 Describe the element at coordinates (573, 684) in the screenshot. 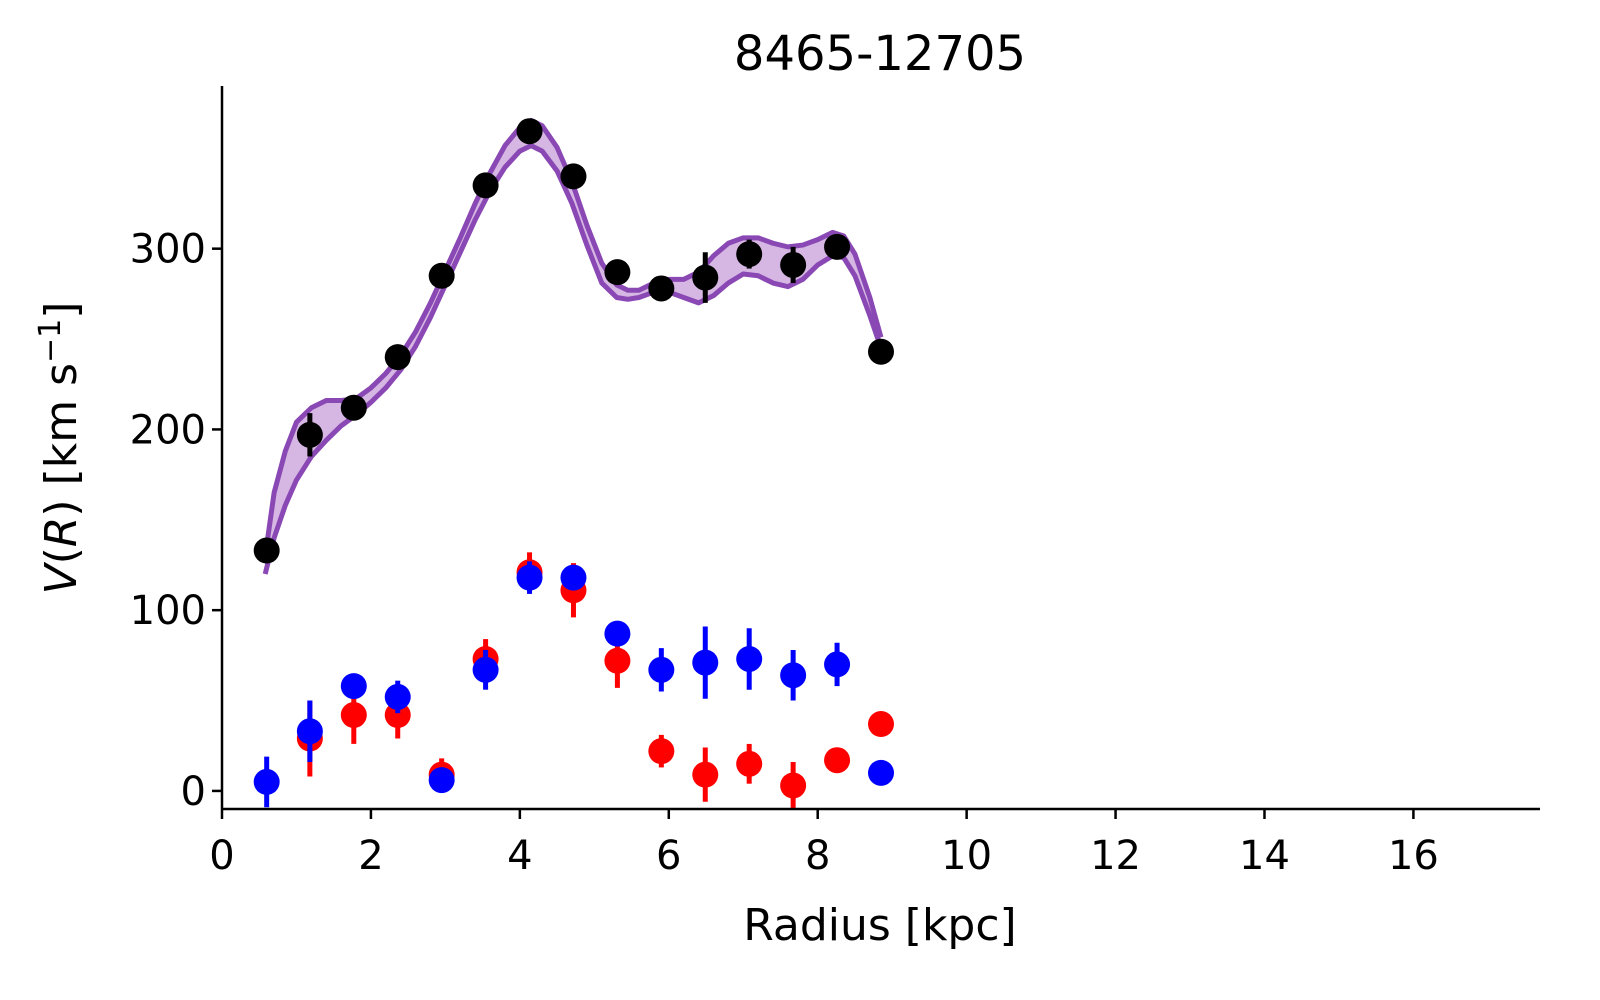

I see `series-blue` at that location.